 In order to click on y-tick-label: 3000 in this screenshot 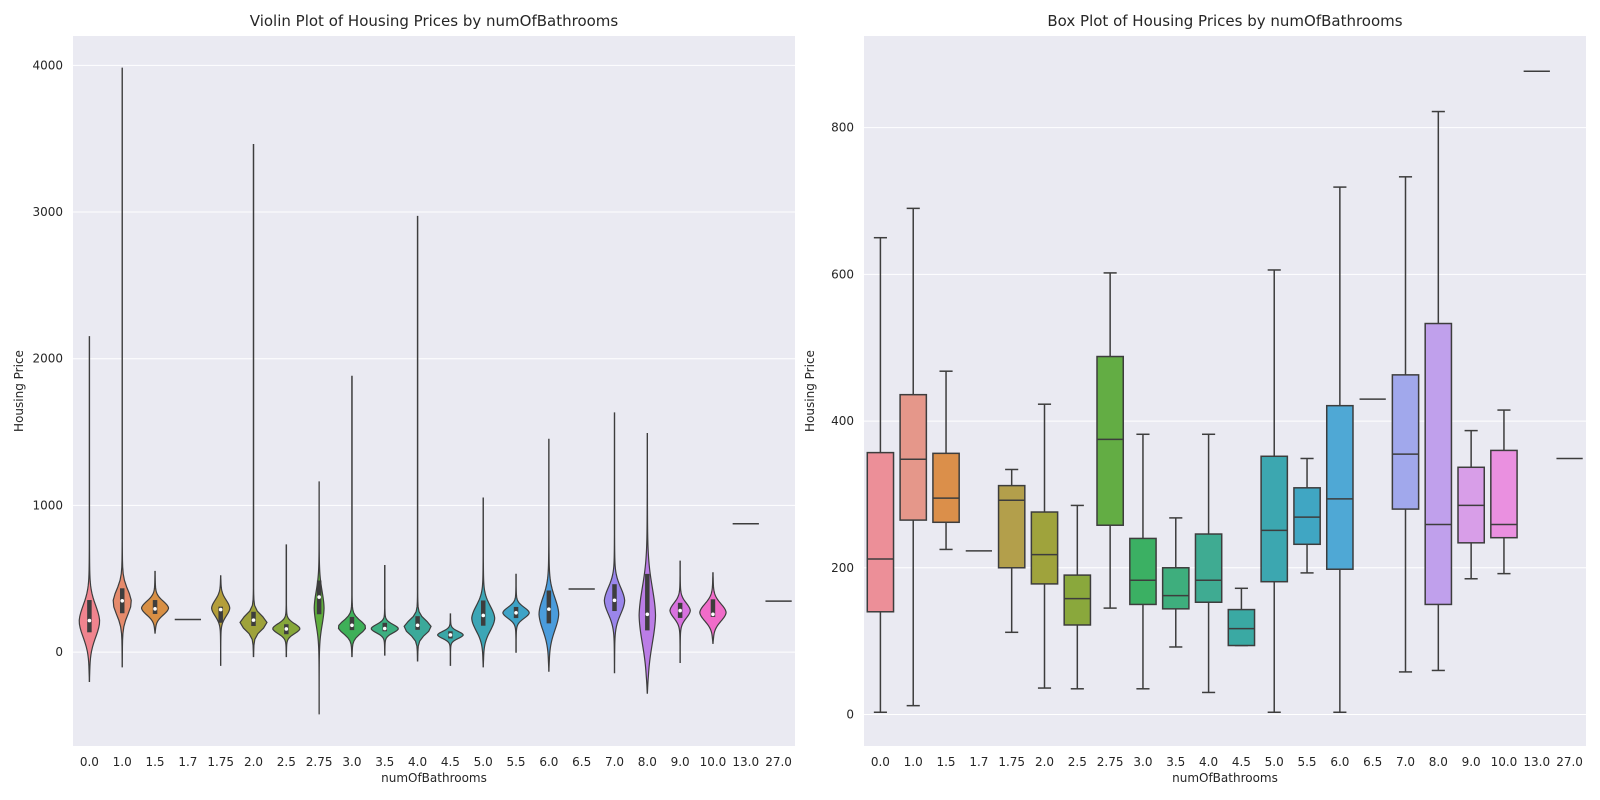, I will do `click(47, 212)`.